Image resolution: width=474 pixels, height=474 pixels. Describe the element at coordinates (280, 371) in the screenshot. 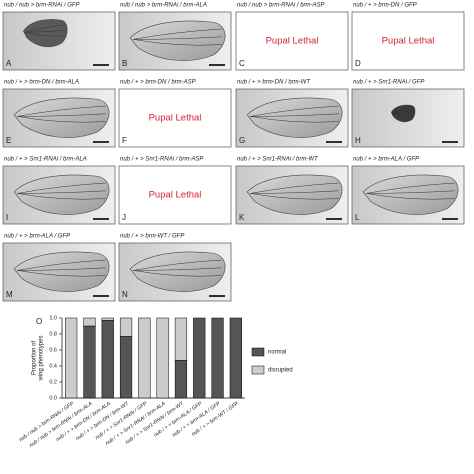

I see `legend-label: disrupted` at that location.